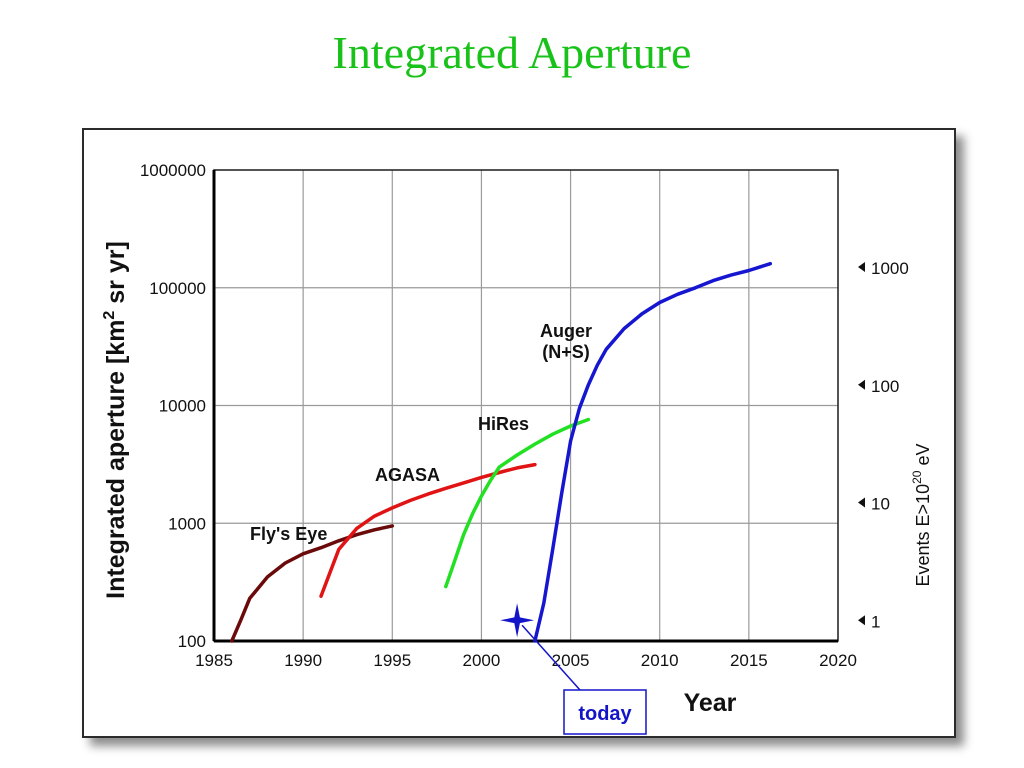  I want to click on today-annotation: today, so click(573, 669).